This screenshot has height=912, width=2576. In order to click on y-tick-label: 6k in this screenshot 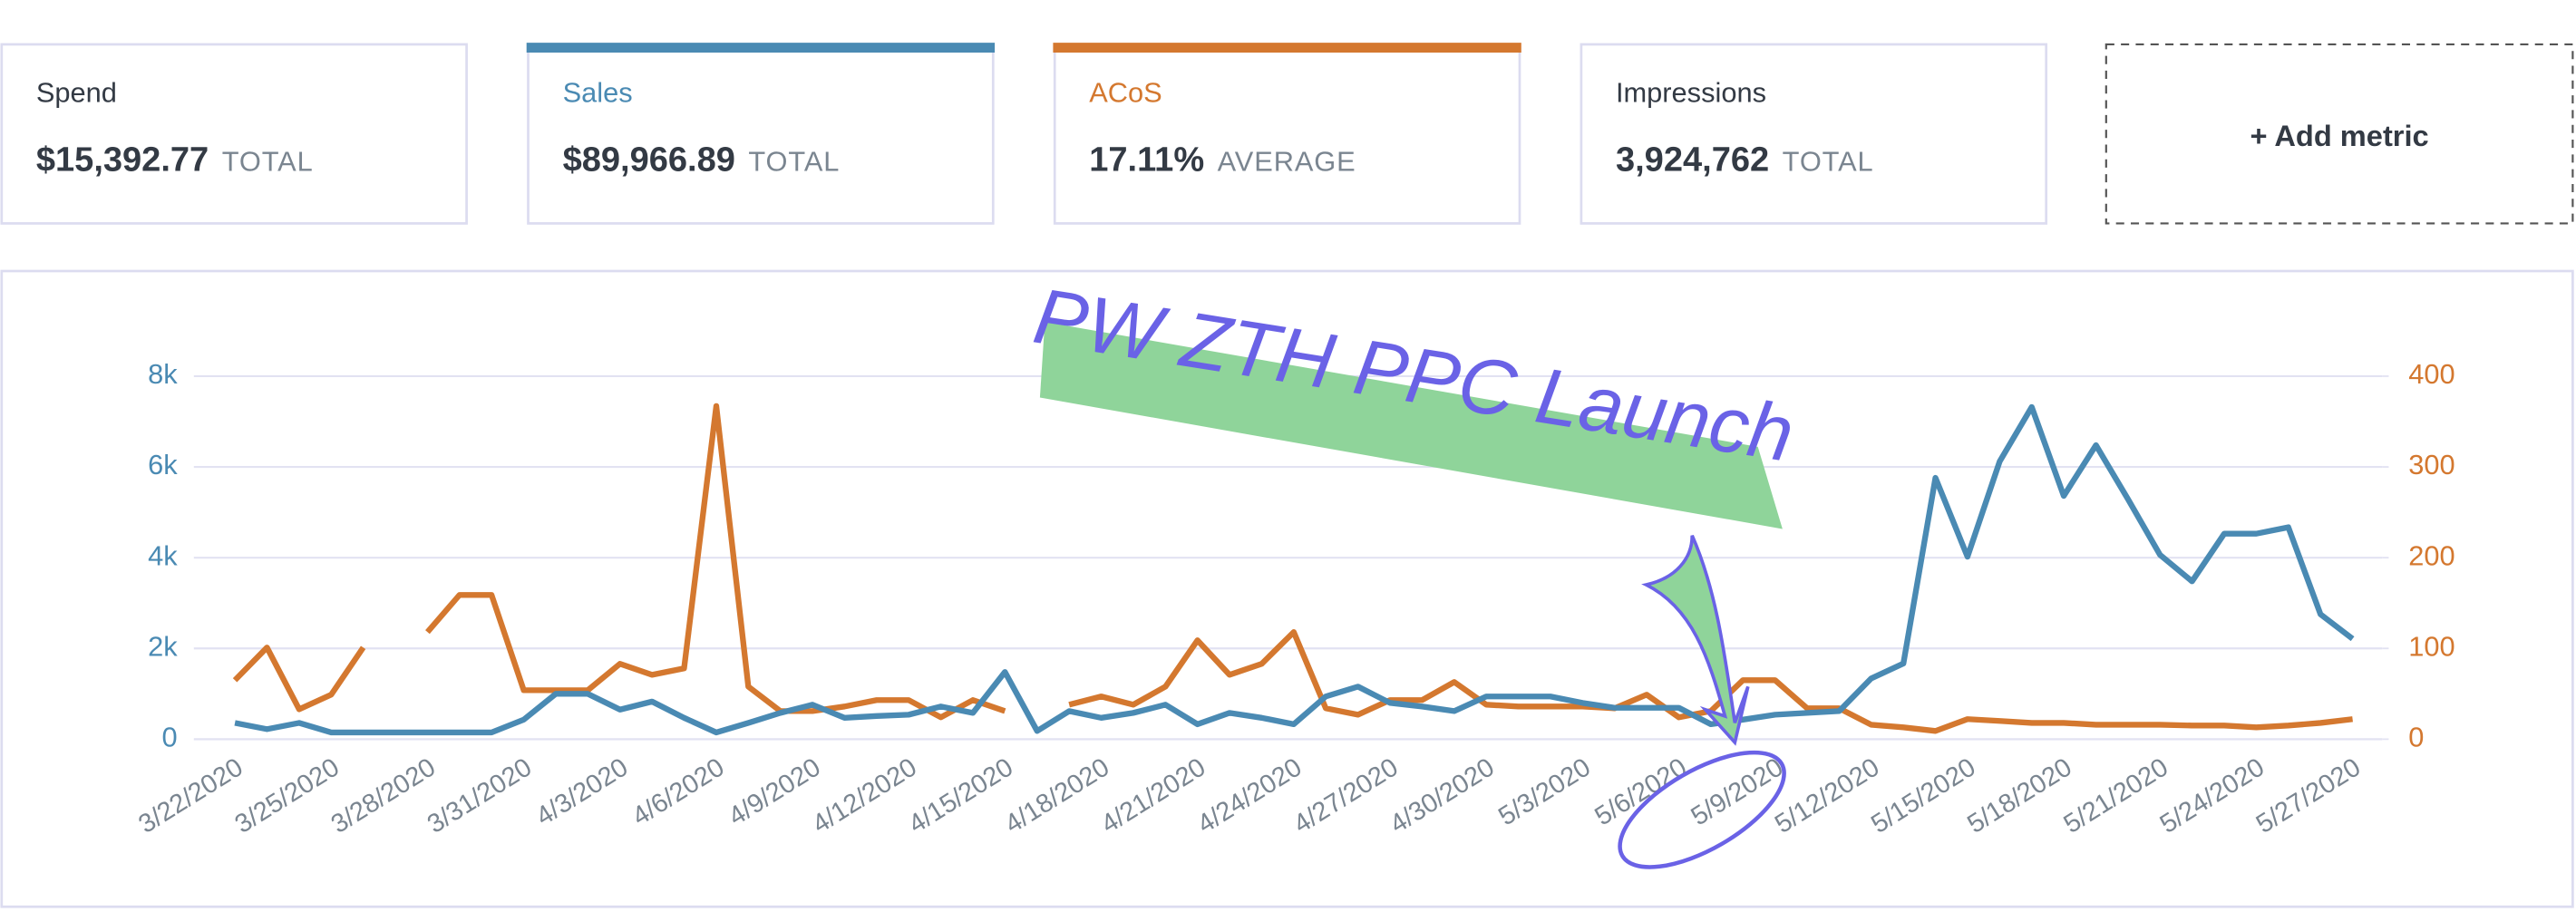, I will do `click(163, 464)`.